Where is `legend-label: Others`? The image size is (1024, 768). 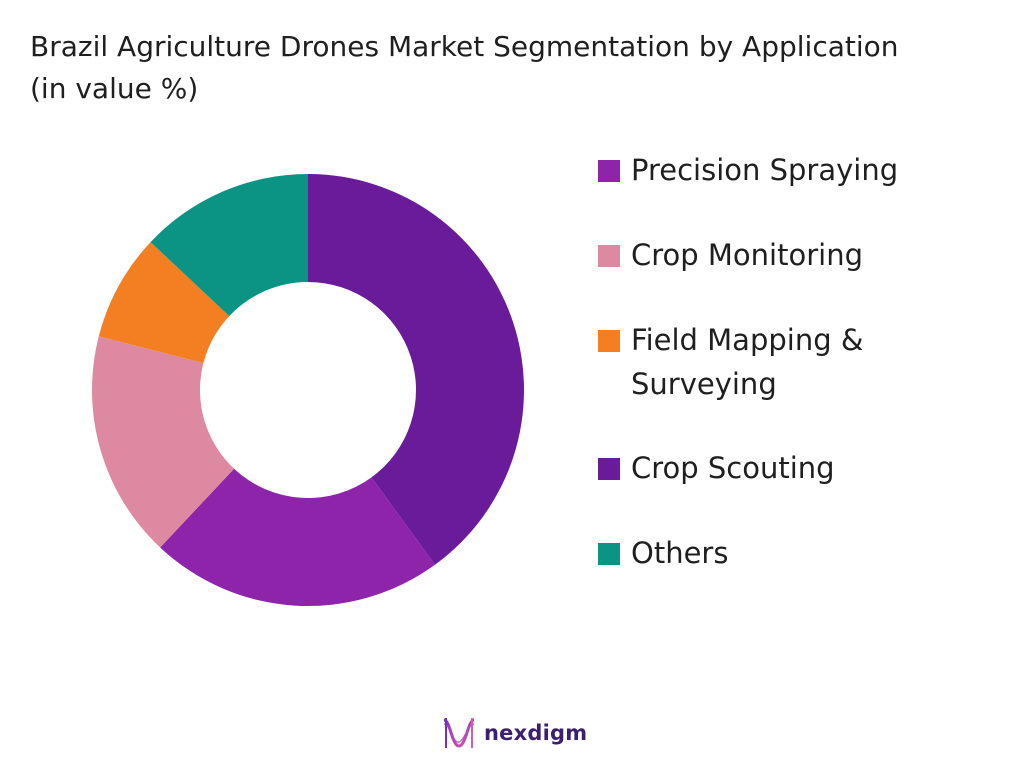
legend-label: Others is located at coordinates (680, 553).